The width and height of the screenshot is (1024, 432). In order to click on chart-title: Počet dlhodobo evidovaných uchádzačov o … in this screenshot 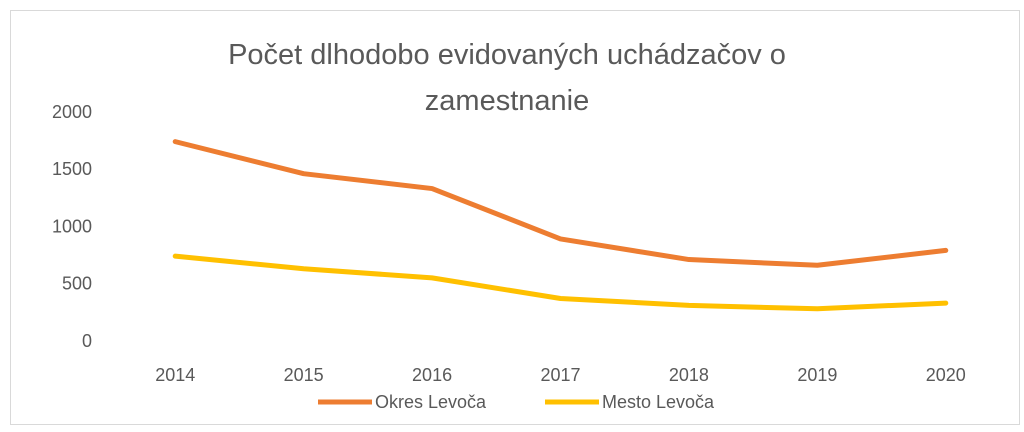, I will do `click(507, 78)`.